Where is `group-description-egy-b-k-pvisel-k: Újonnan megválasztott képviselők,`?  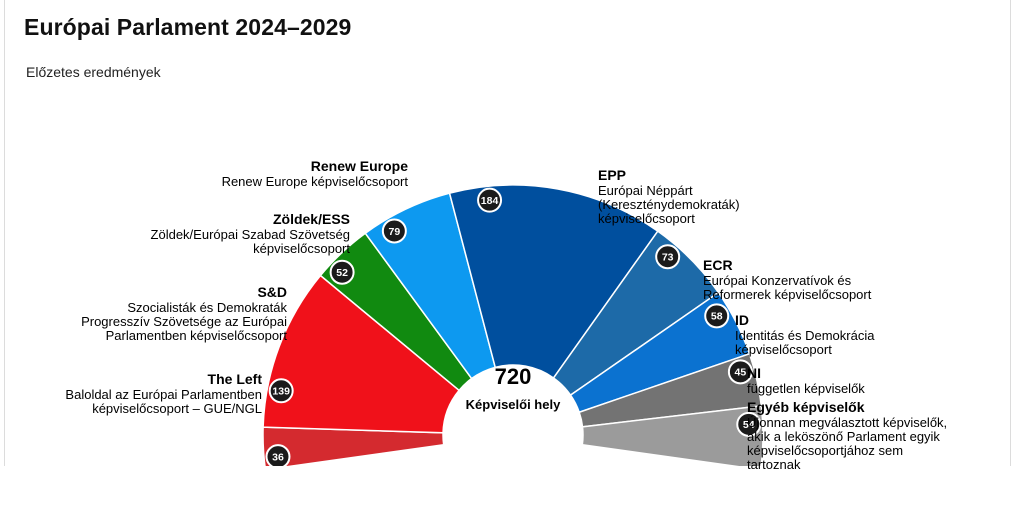
group-description-egy-b-k-pvisel-k: Újonnan megválasztott képviselők, is located at coordinates (847, 422).